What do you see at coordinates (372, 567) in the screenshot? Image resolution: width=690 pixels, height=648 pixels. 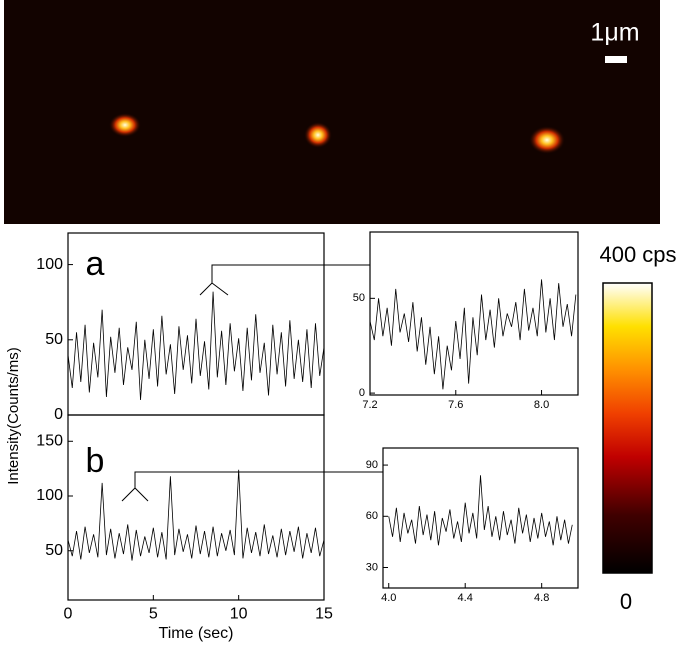 I see `y-tick-label: 30` at bounding box center [372, 567].